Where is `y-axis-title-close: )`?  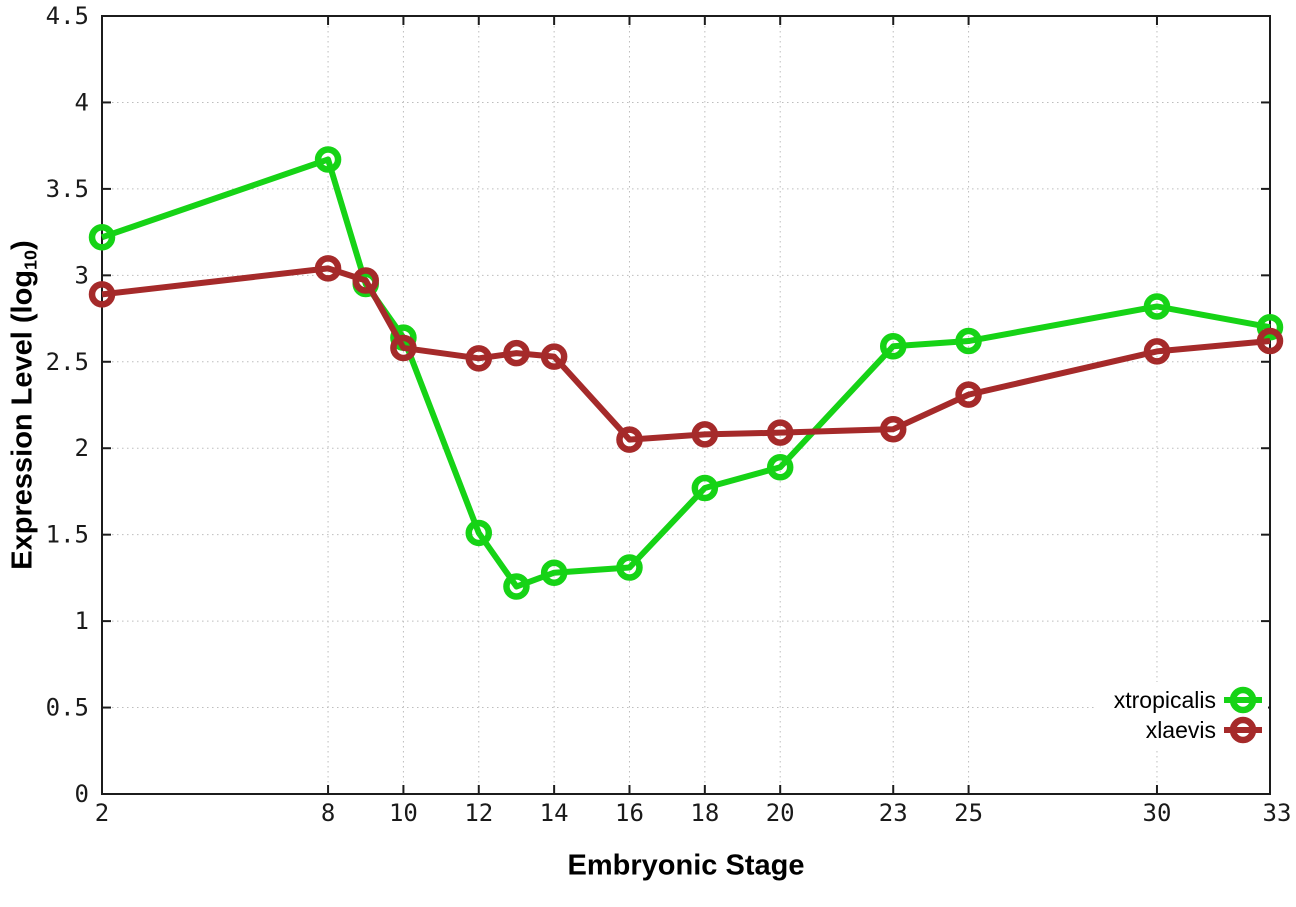
y-axis-title-close: ) is located at coordinates (22, 245).